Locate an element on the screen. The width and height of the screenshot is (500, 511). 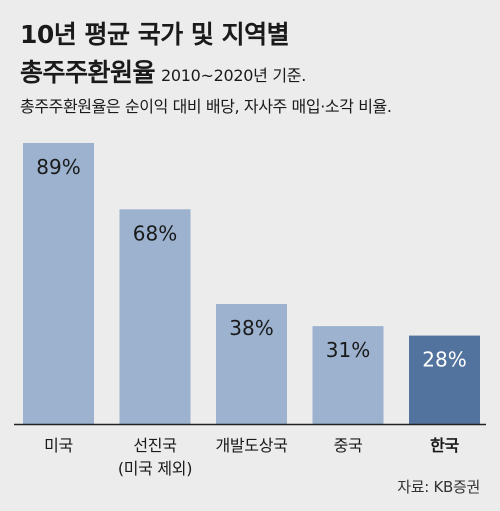
category-label: 미국 is located at coordinates (58, 445).